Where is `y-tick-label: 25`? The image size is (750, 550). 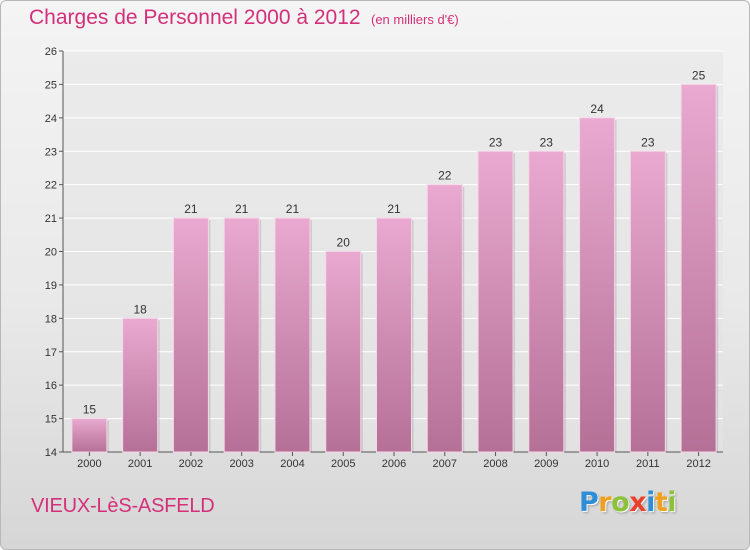 y-tick-label: 25 is located at coordinates (51, 85).